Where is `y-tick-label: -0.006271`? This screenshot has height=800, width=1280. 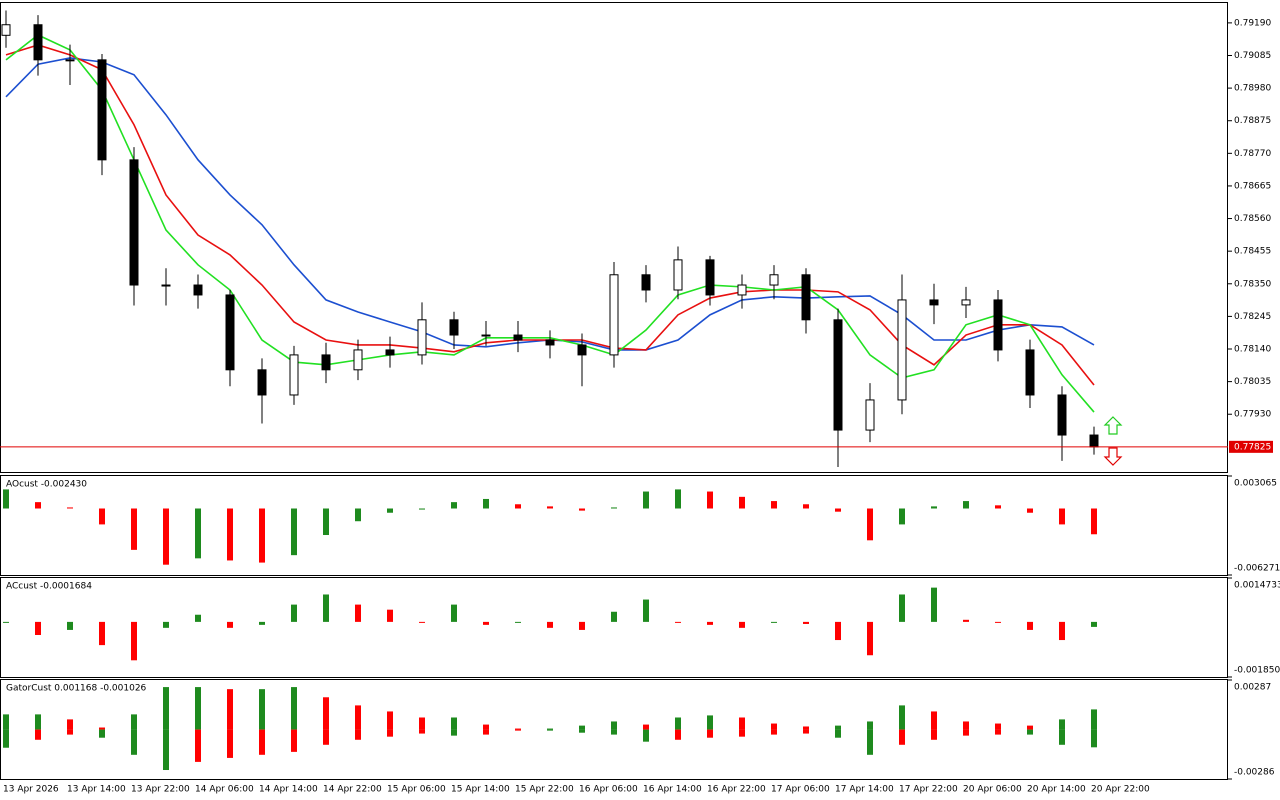 y-tick-label: -0.006271 is located at coordinates (1257, 569).